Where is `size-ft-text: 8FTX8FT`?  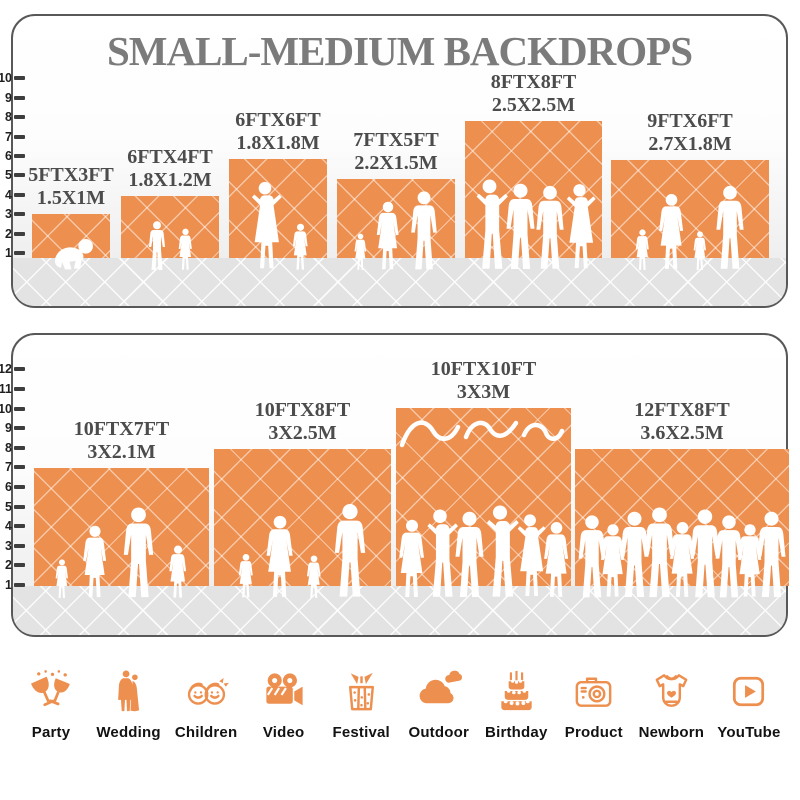
size-ft-text: 8FTX8FT is located at coordinates (533, 82).